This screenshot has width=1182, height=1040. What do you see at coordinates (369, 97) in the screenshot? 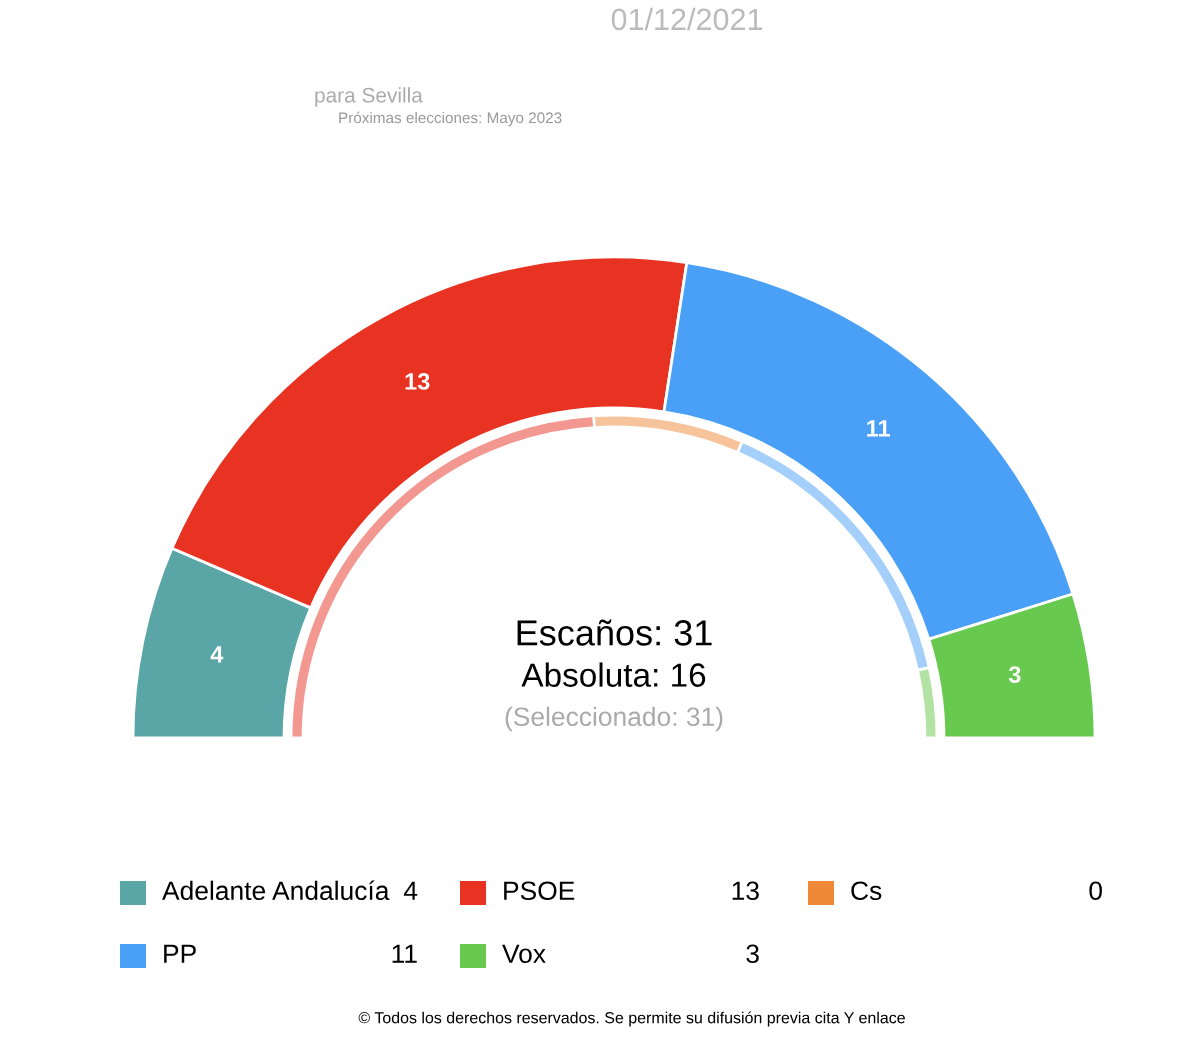
I see `chart-subtitle: para Sevilla` at bounding box center [369, 97].